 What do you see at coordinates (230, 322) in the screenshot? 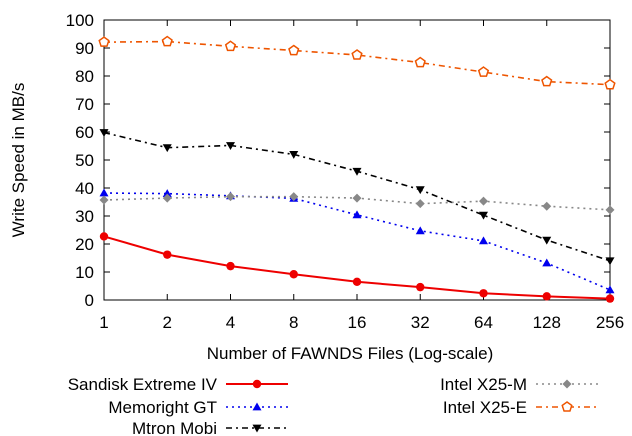
I see `x-tick-label: 4` at bounding box center [230, 322].